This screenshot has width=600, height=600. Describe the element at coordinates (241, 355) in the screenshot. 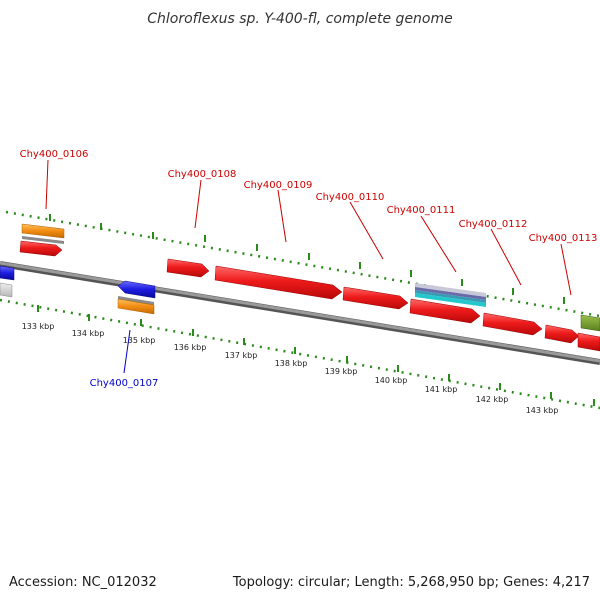

I see `scale-label: 137 kbp` at that location.